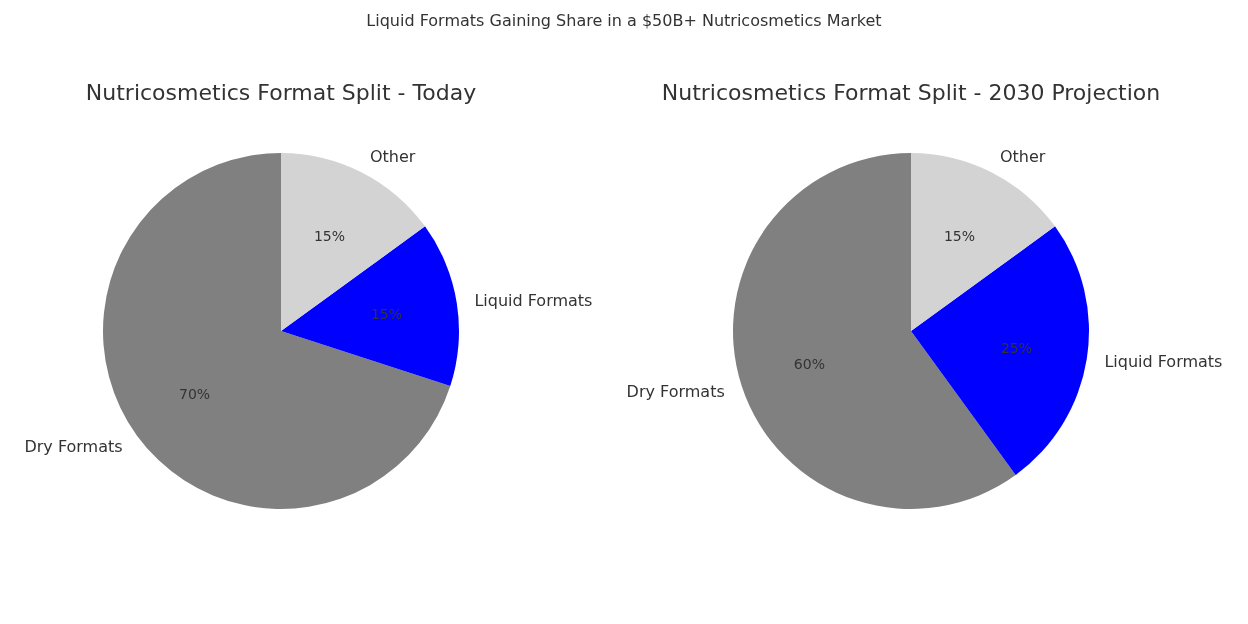 This screenshot has height=624, width=1248. I want to click on chart-title: Nutricosmetics Format Split - 2030 Projection, so click(911, 92).